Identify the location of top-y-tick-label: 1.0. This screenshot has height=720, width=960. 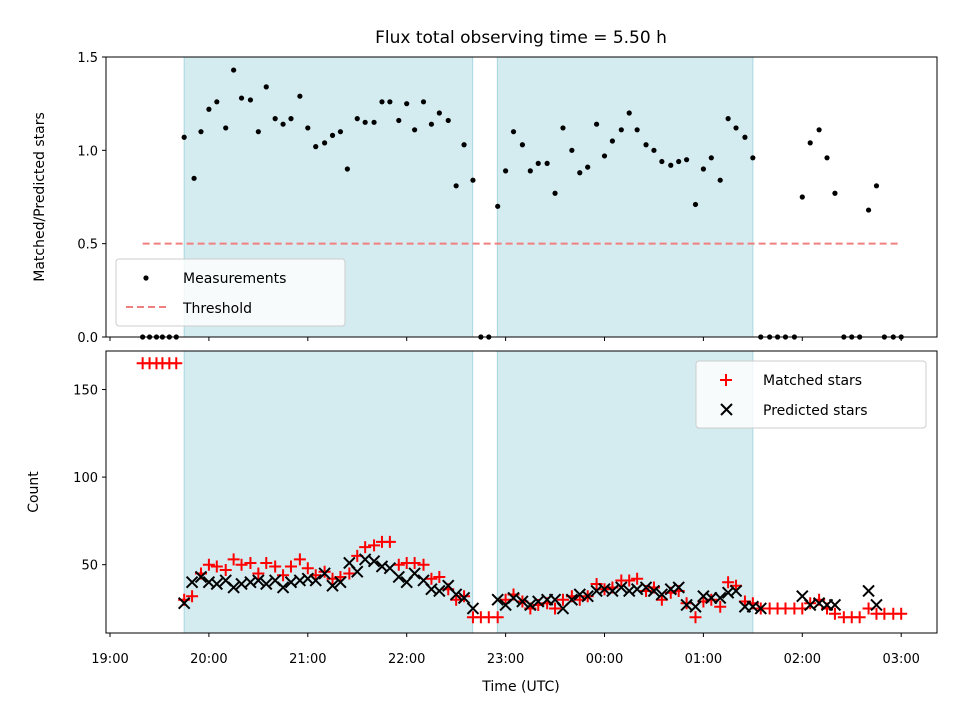
(87, 151).